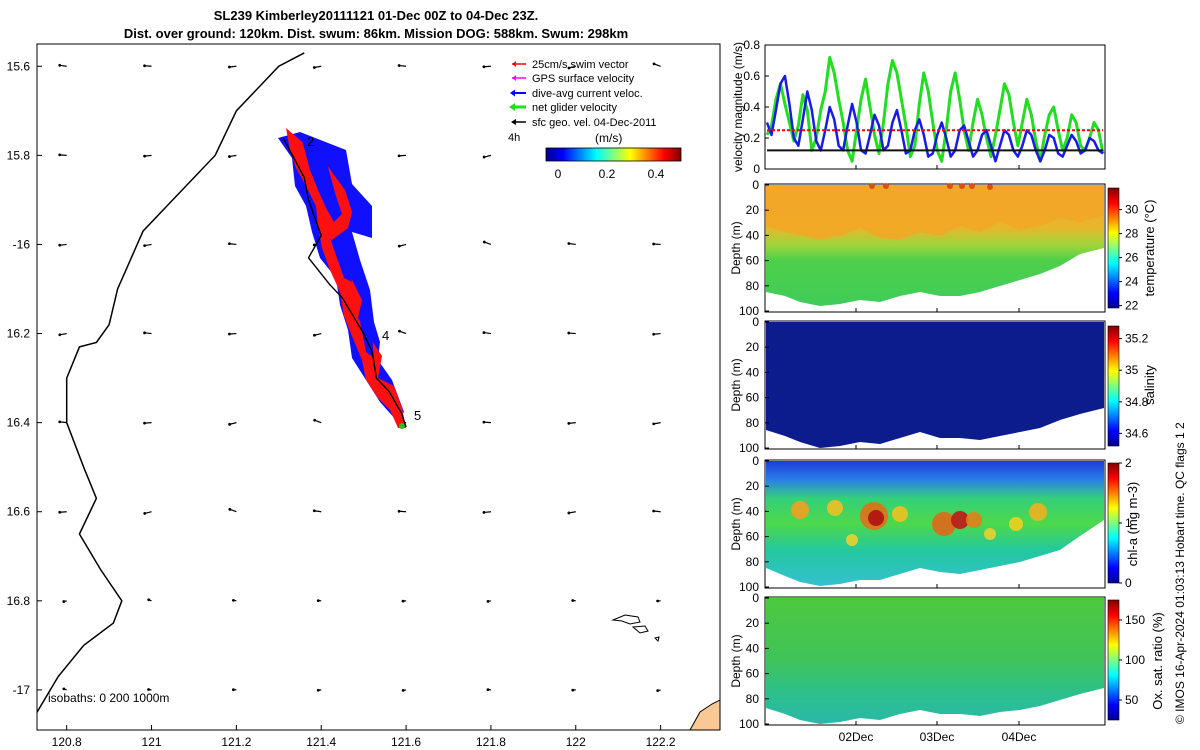 Image resolution: width=1200 pixels, height=750 pixels. What do you see at coordinates (608, 138) in the screenshot?
I see `colorbar-units: (m/s)` at bounding box center [608, 138].